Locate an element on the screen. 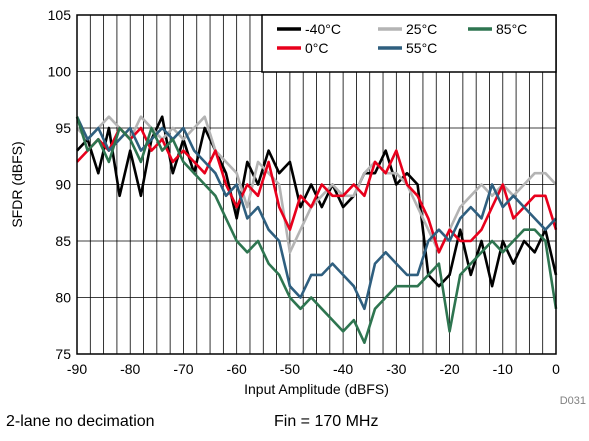 The height and width of the screenshot is (441, 589). x-tick-label: -20 is located at coordinates (449, 369).